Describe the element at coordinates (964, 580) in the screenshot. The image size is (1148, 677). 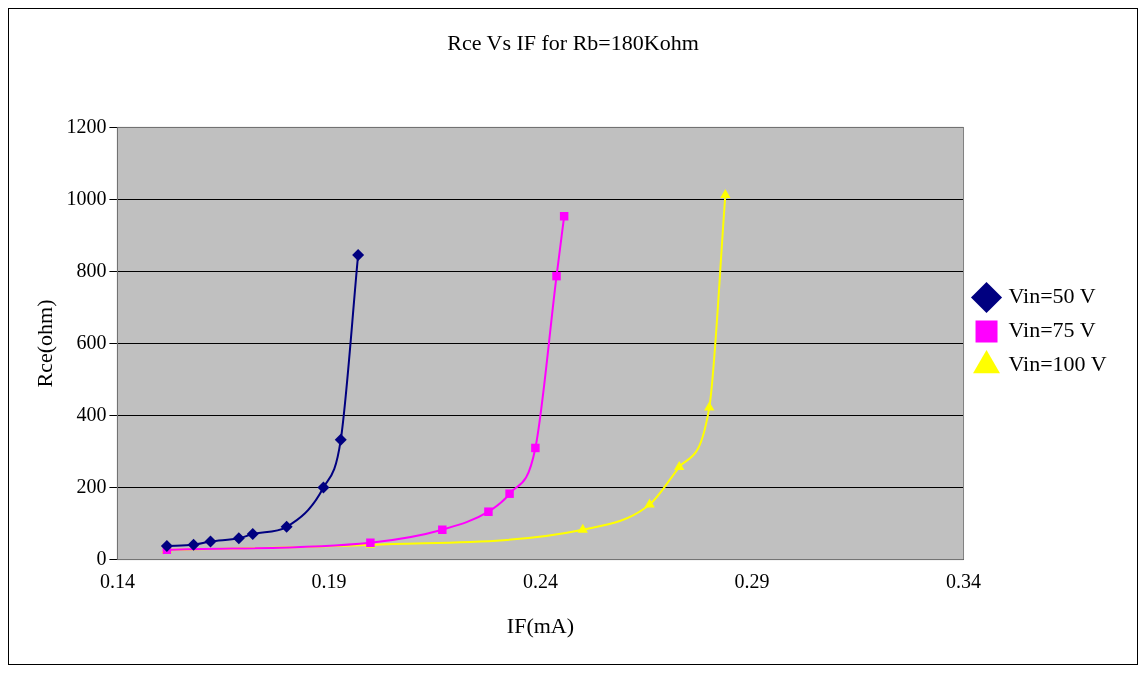
I see `x-tick-label: 0.34` at that location.